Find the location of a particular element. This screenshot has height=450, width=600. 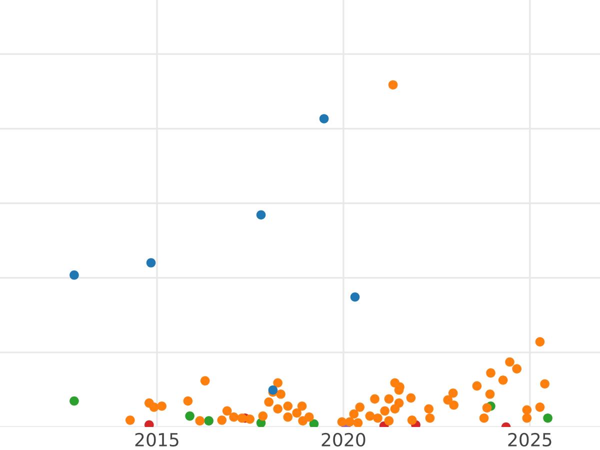

x-tick-label: 2015 is located at coordinates (156, 439).